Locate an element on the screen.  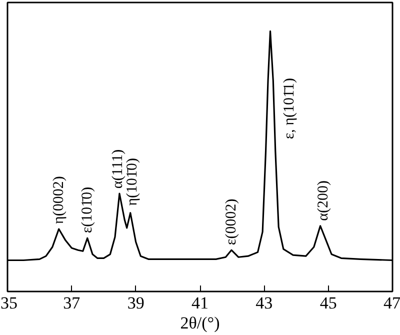
x-tick-label: 43 is located at coordinates (264, 303).